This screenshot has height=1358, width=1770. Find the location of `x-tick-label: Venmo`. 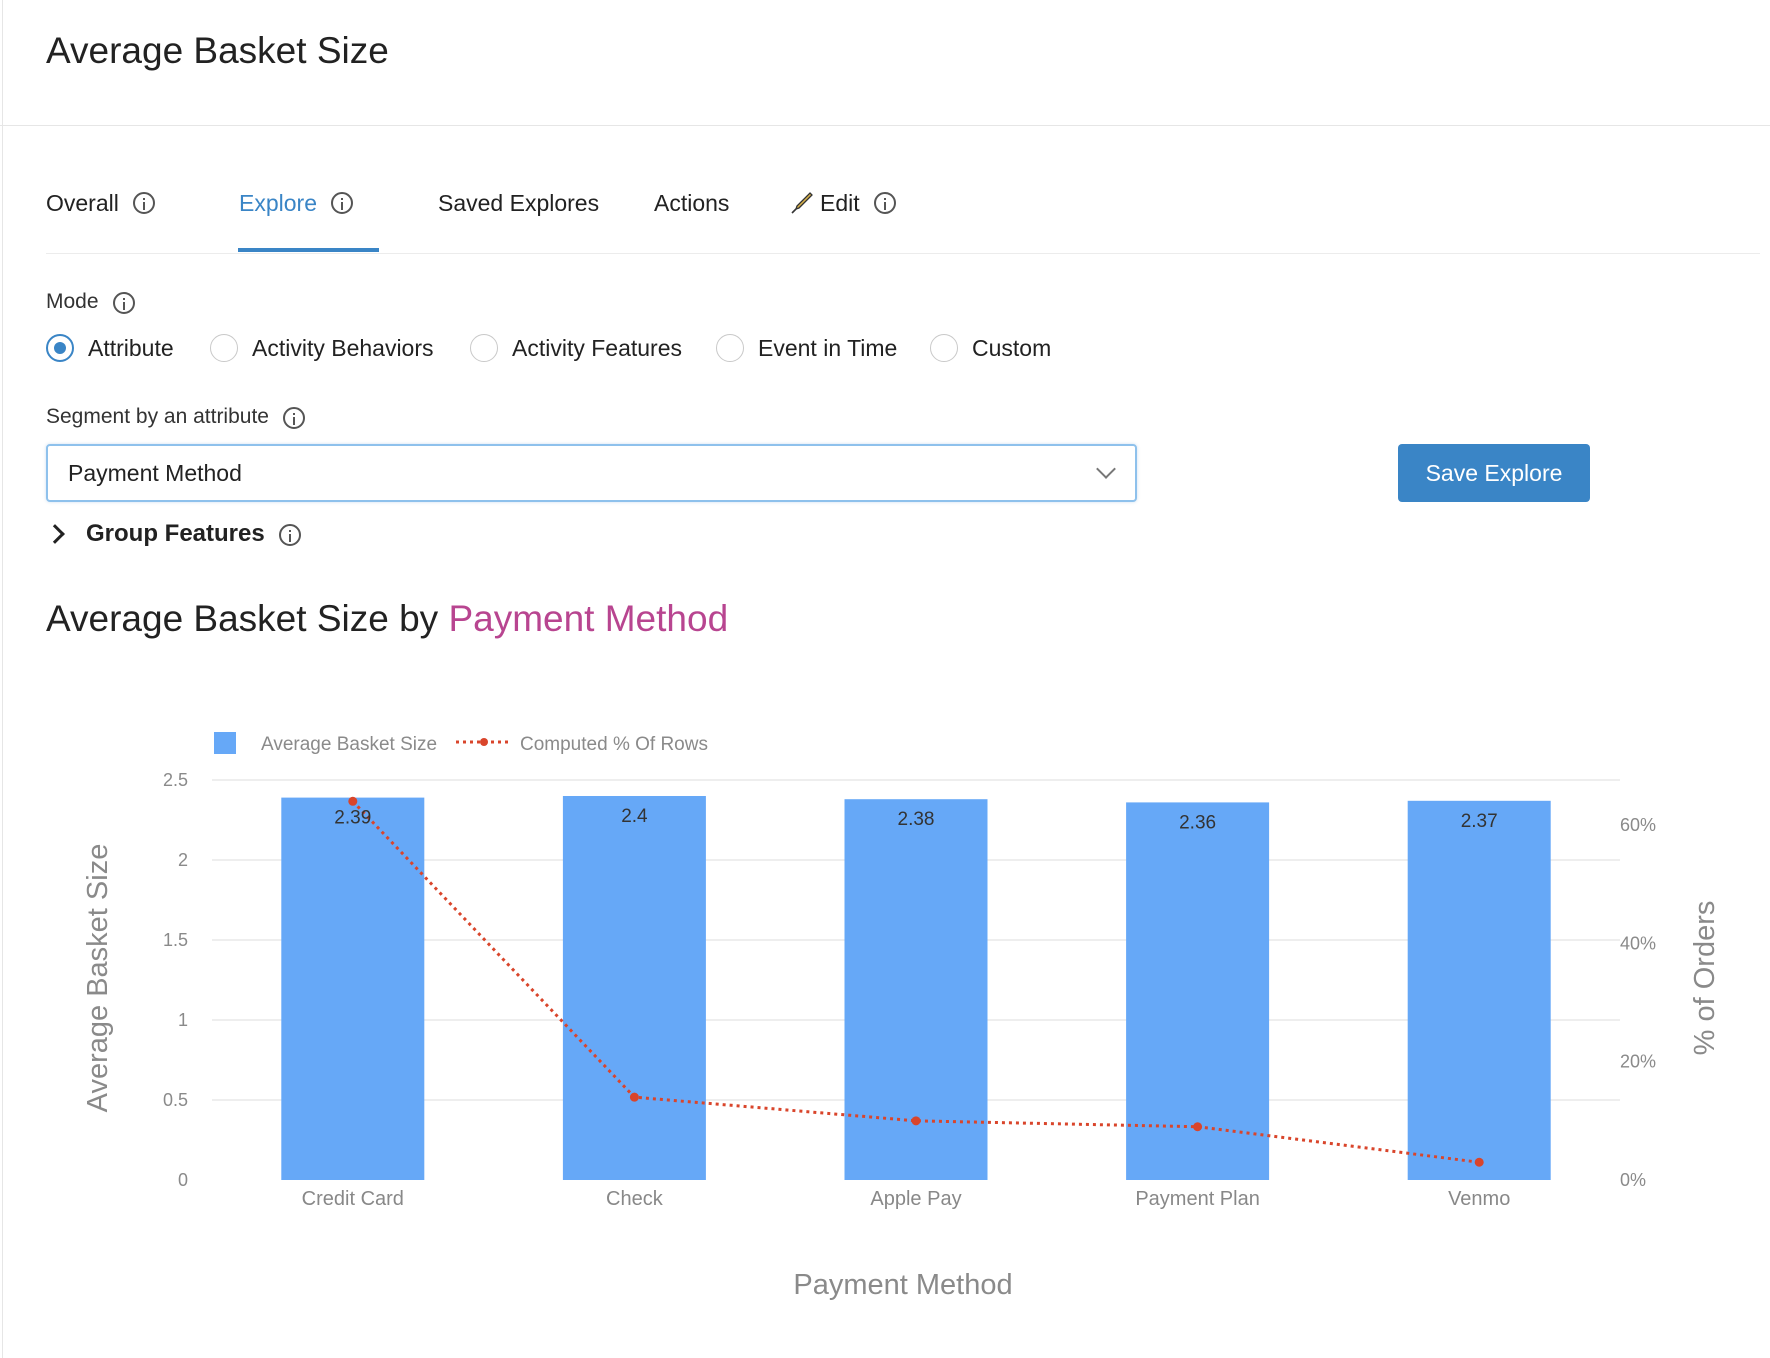

x-tick-label: Venmo is located at coordinates (1479, 1199).